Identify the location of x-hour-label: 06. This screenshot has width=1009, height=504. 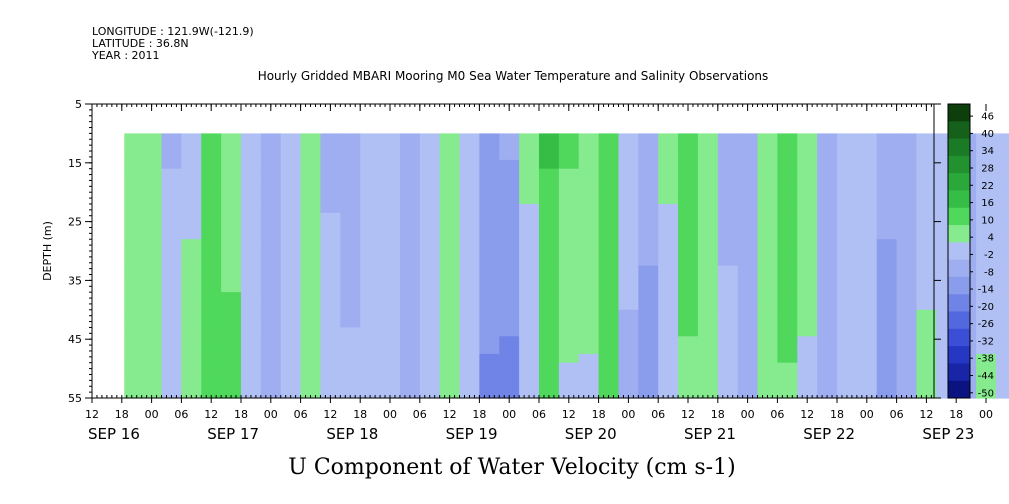
(539, 414).